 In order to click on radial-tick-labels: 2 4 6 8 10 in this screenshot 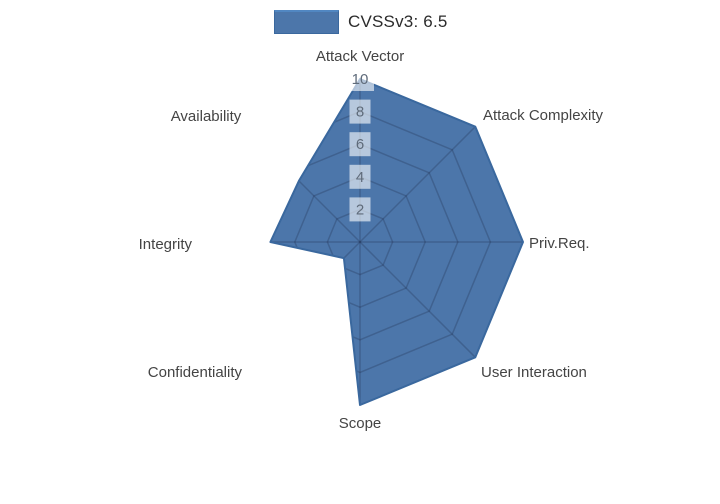, I will do `click(360, 144)`.